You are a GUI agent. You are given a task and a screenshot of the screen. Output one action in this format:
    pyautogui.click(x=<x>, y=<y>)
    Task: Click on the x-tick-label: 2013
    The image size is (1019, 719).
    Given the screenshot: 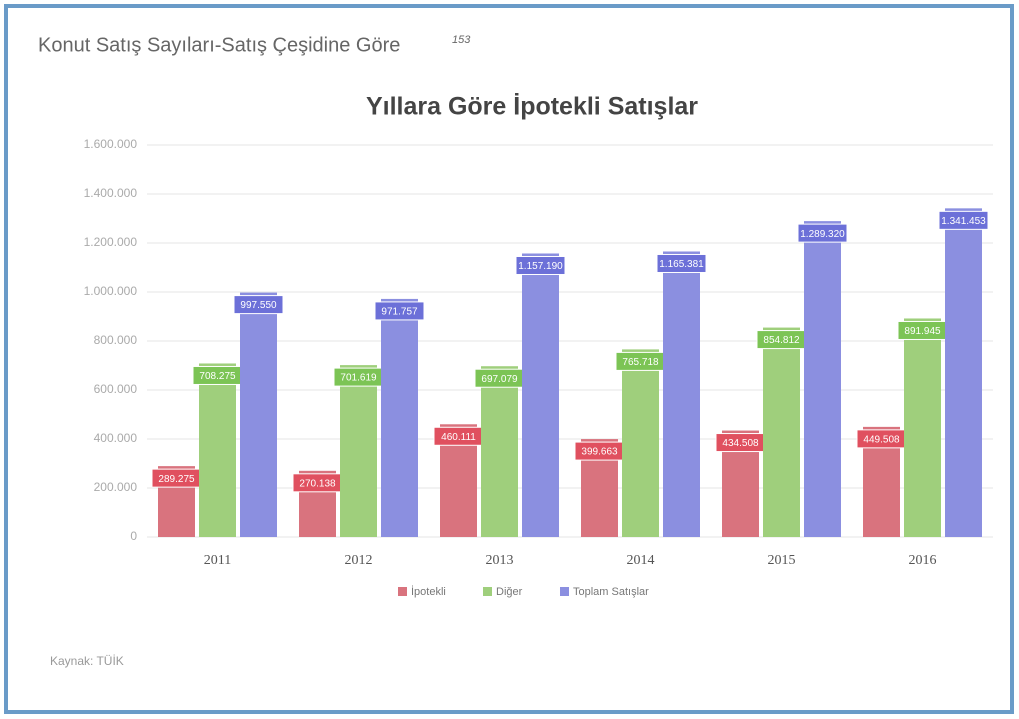 What is the action you would take?
    pyautogui.click(x=500, y=560)
    